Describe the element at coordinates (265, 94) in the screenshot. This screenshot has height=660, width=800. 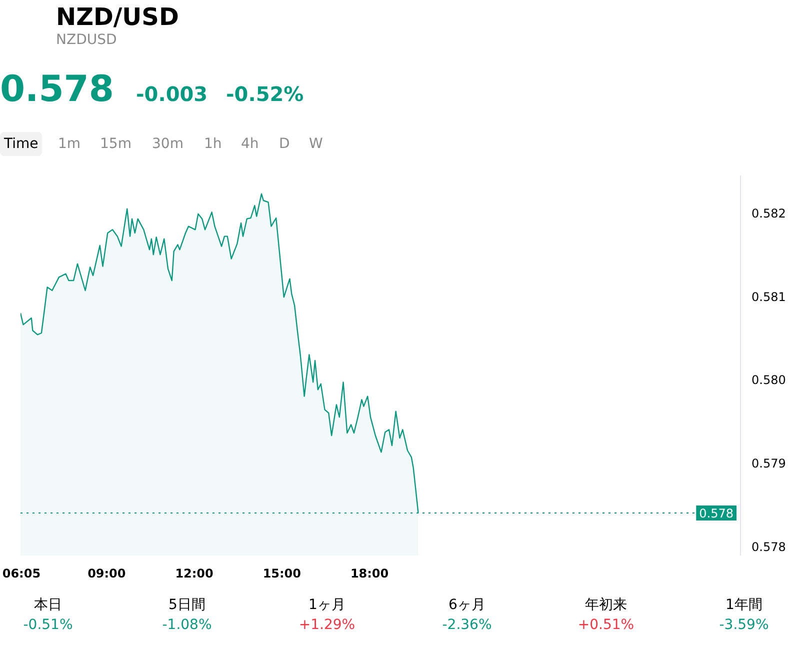
I see `text: -0.52%` at that location.